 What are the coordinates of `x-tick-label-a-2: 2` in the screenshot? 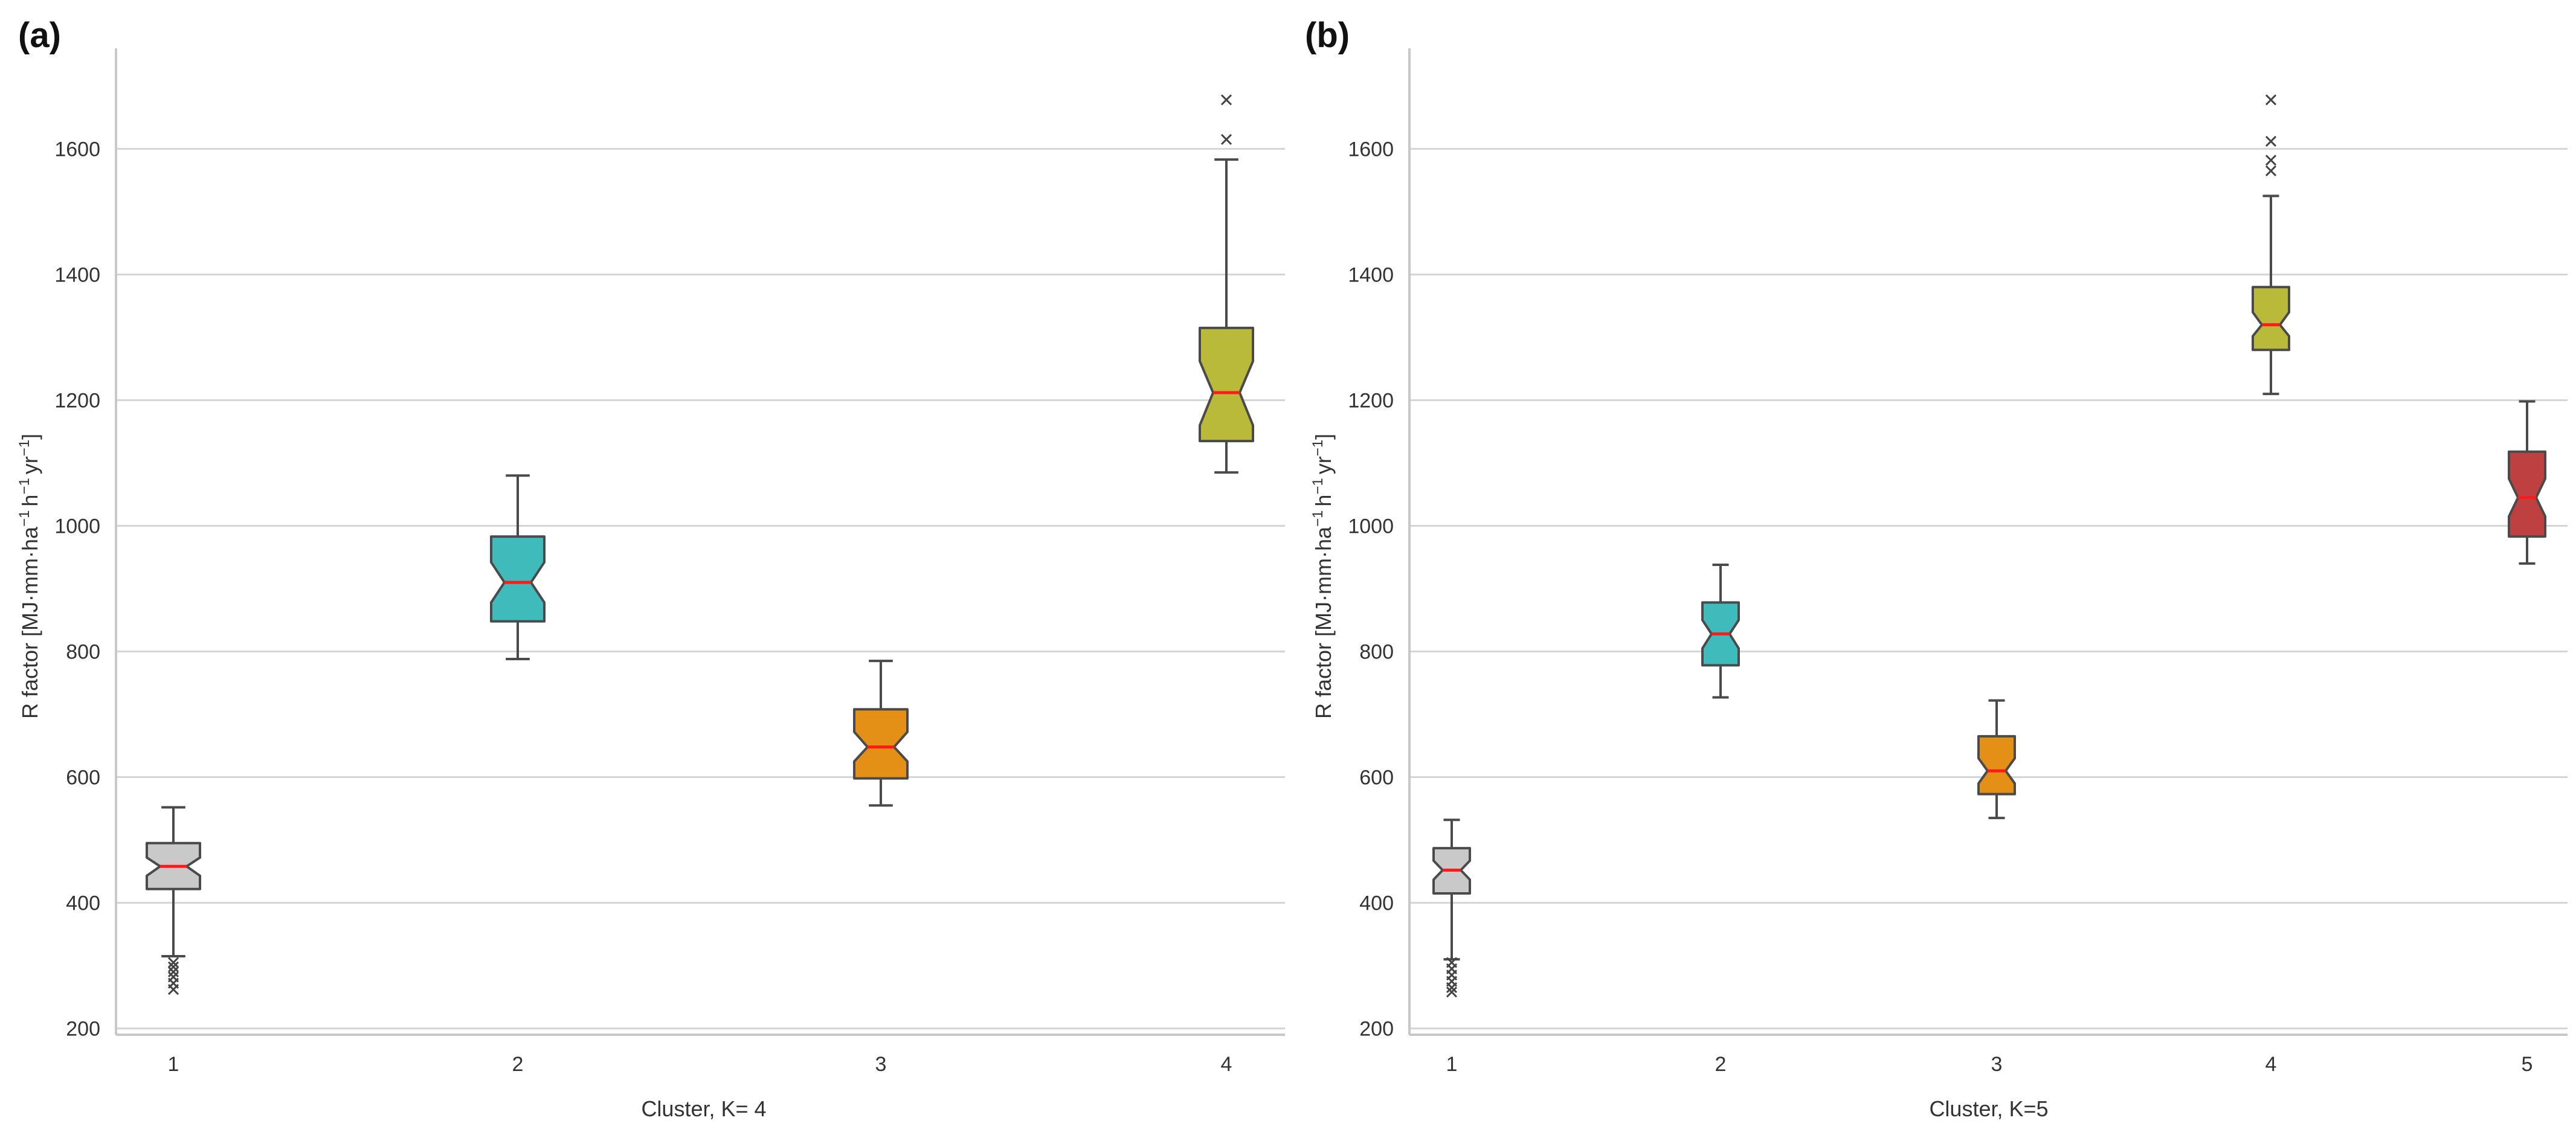 It's located at (518, 1064).